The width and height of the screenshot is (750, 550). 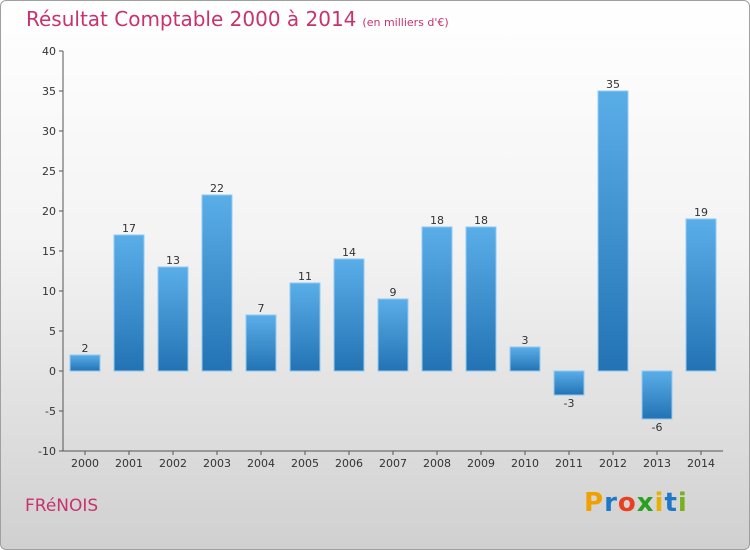 What do you see at coordinates (47, 451) in the screenshot?
I see `y-tick-label: -10` at bounding box center [47, 451].